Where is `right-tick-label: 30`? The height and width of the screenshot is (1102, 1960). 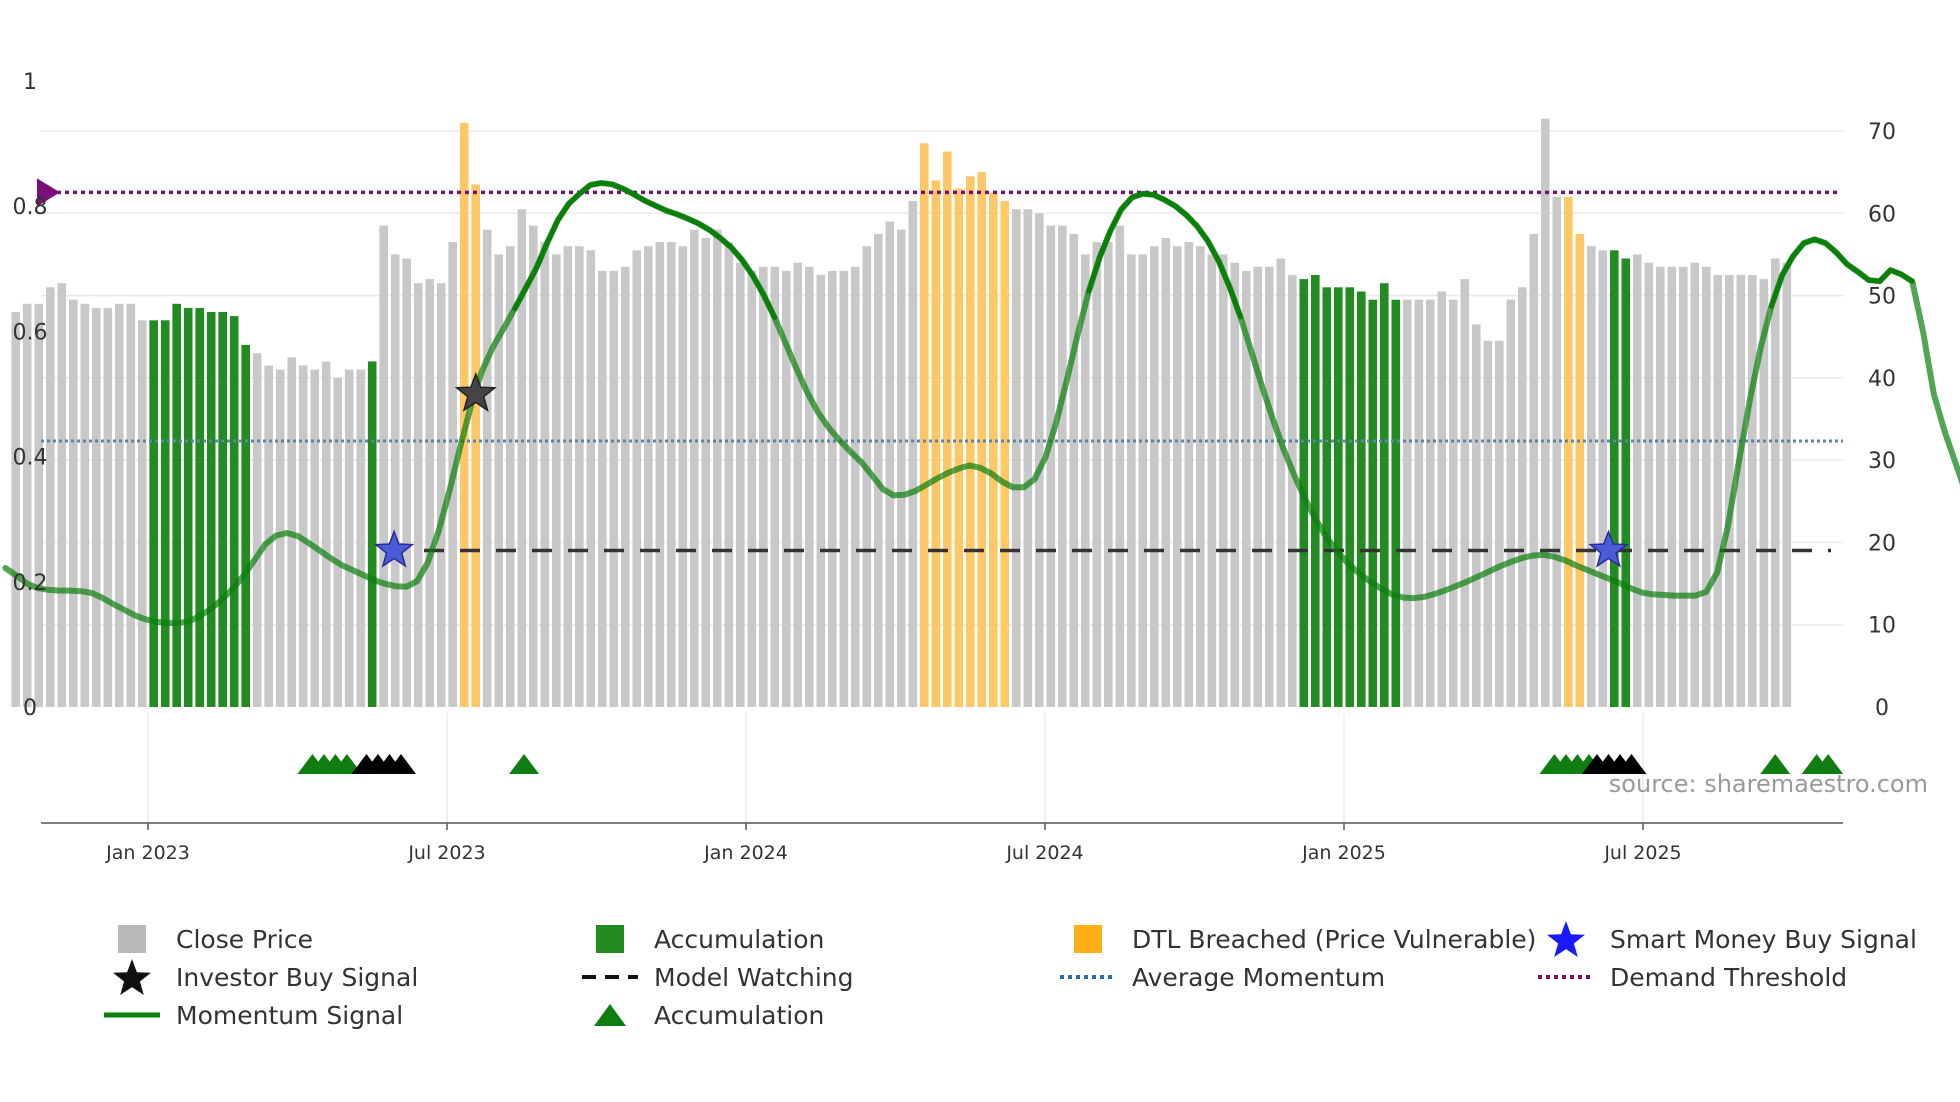 right-tick-label: 30 is located at coordinates (1882, 461).